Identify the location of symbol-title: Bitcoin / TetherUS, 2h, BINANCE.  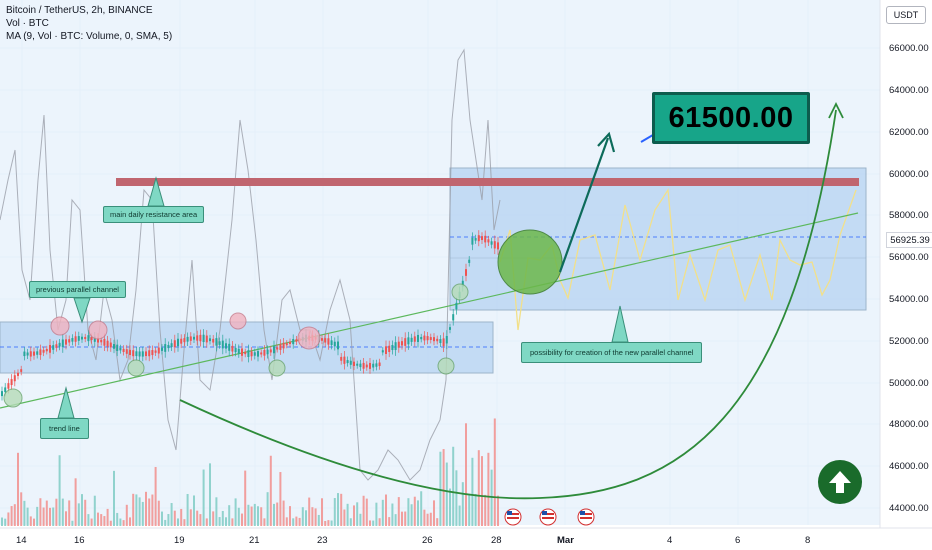
(79, 10).